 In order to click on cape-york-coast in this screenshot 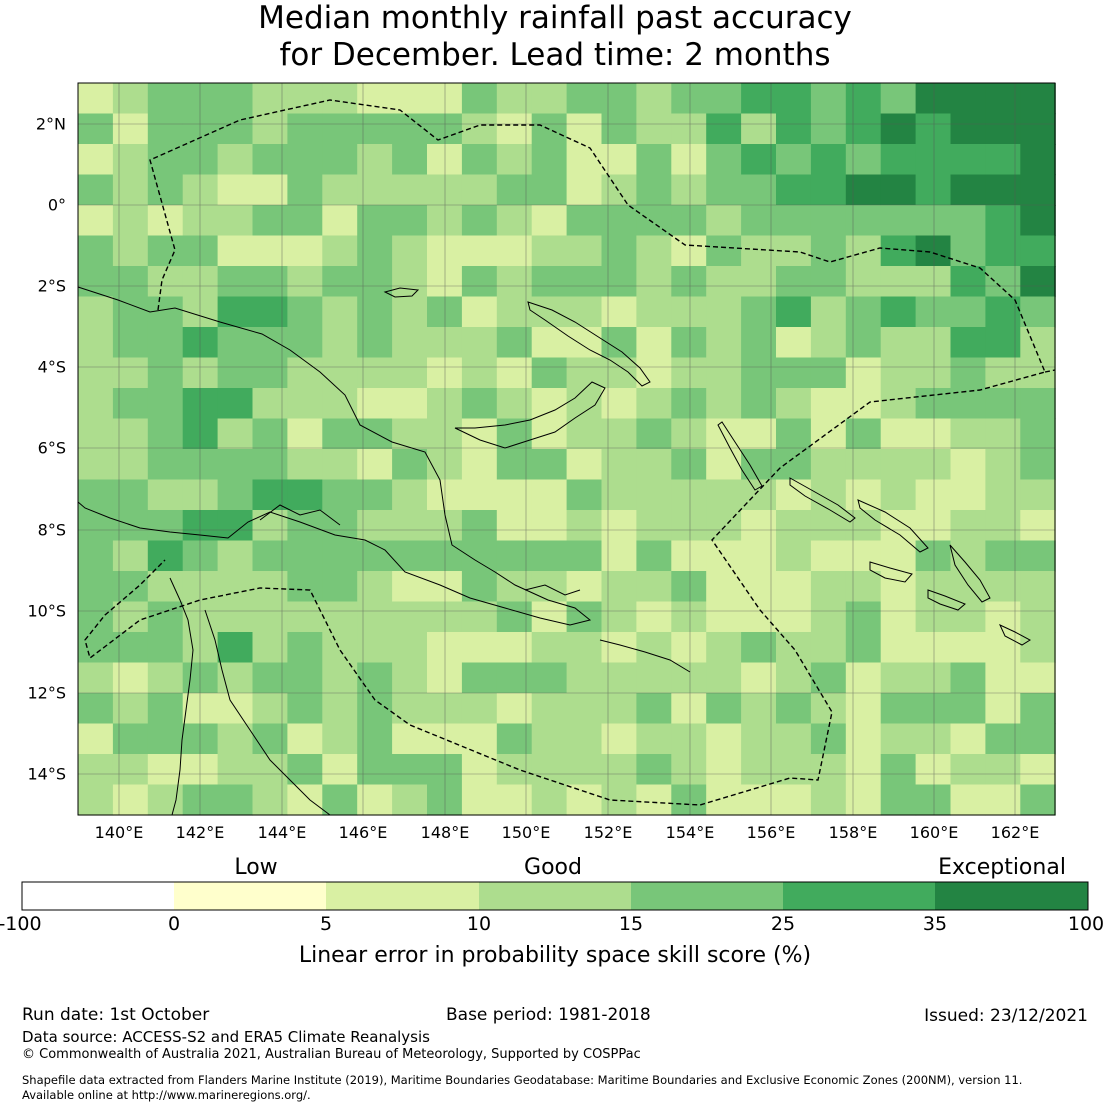, I will do `click(181, 696)`.